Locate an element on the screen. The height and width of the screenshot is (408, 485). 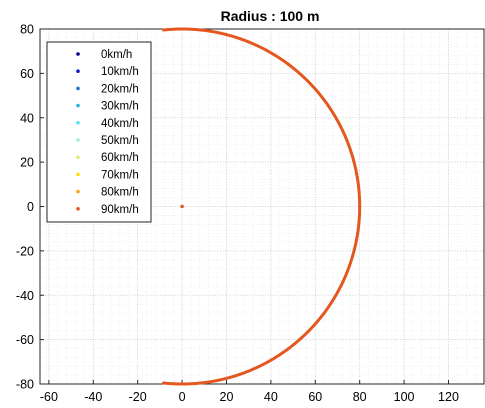
y-tick-label: 80 is located at coordinates (27, 30).